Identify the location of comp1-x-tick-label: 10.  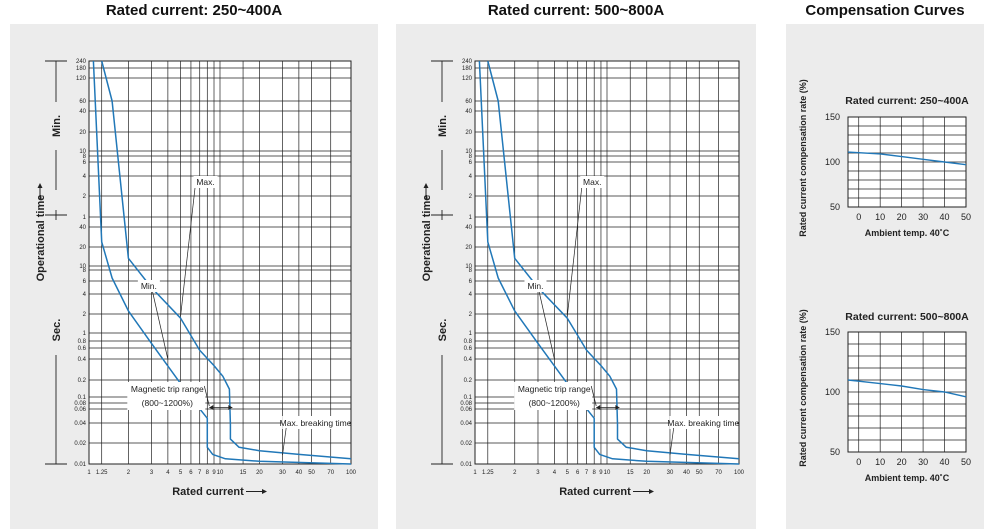
(880, 217).